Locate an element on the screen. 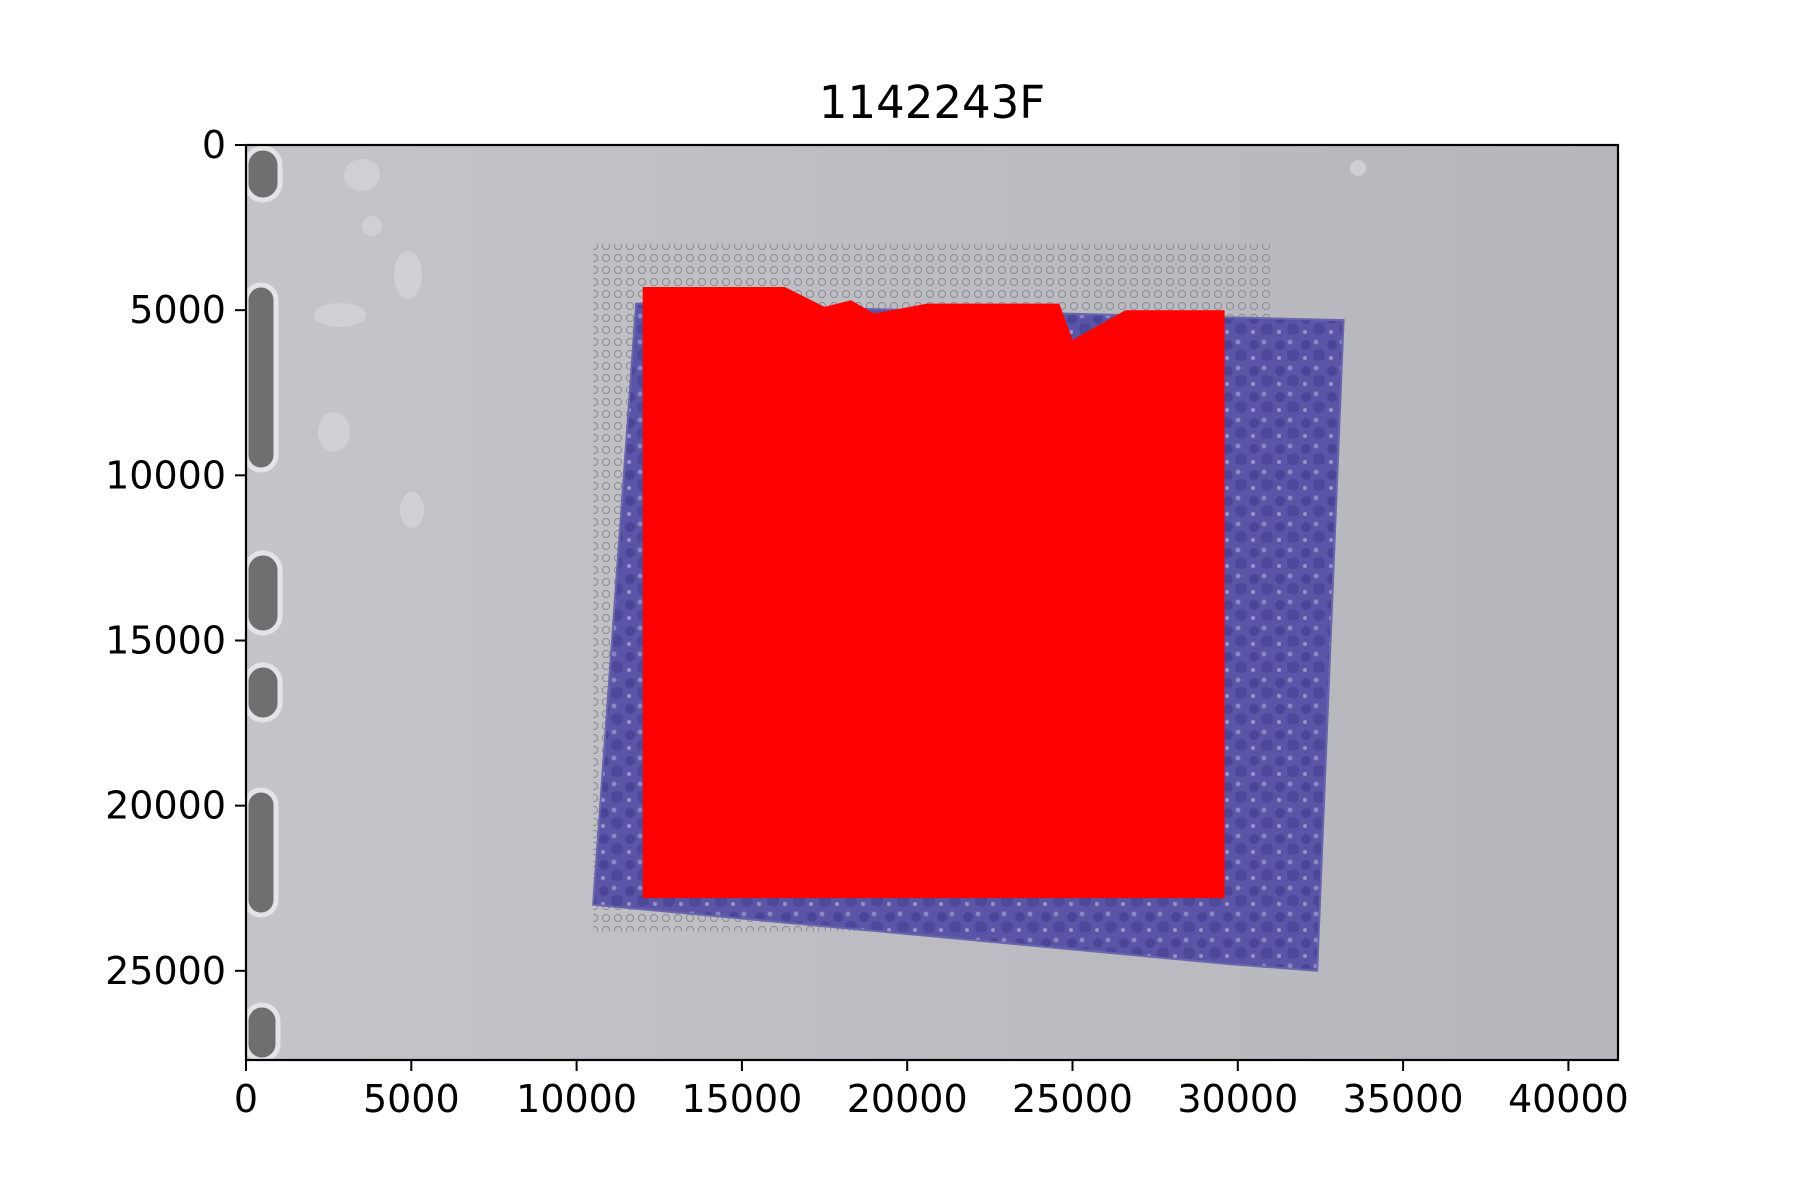  y-tick-label: 25000 is located at coordinates (165, 971).